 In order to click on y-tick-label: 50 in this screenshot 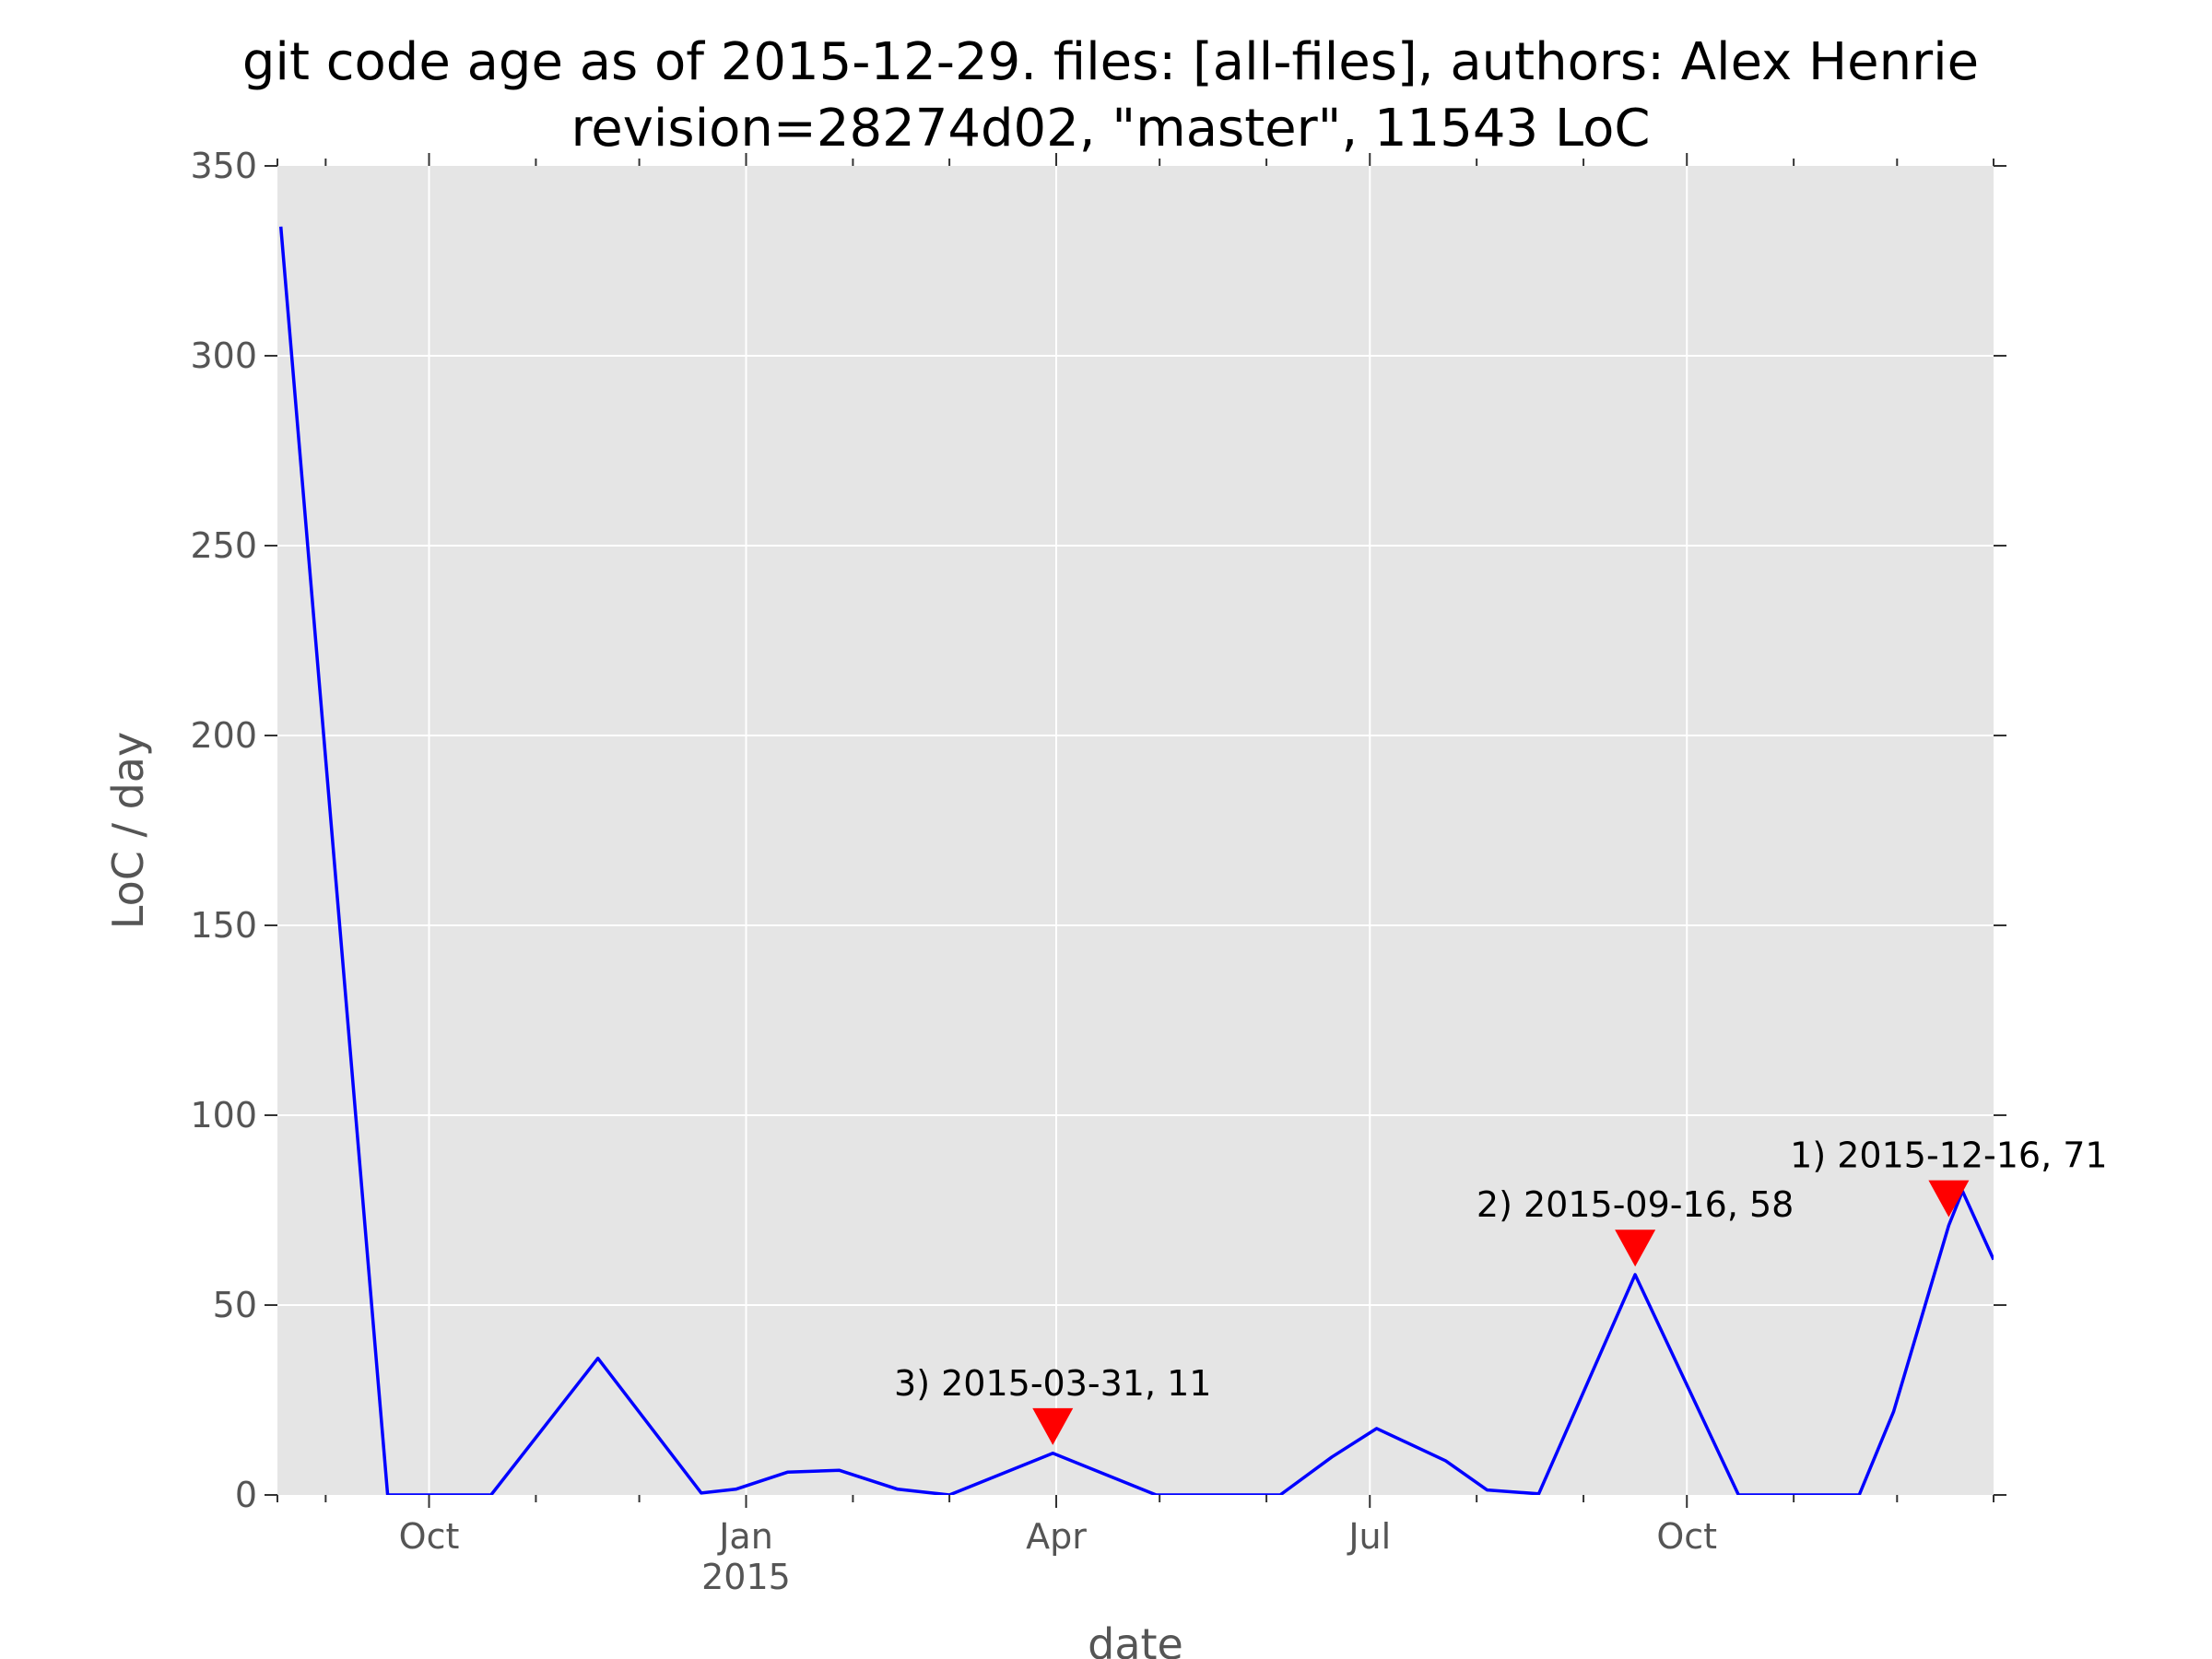, I will do `click(235, 1305)`.